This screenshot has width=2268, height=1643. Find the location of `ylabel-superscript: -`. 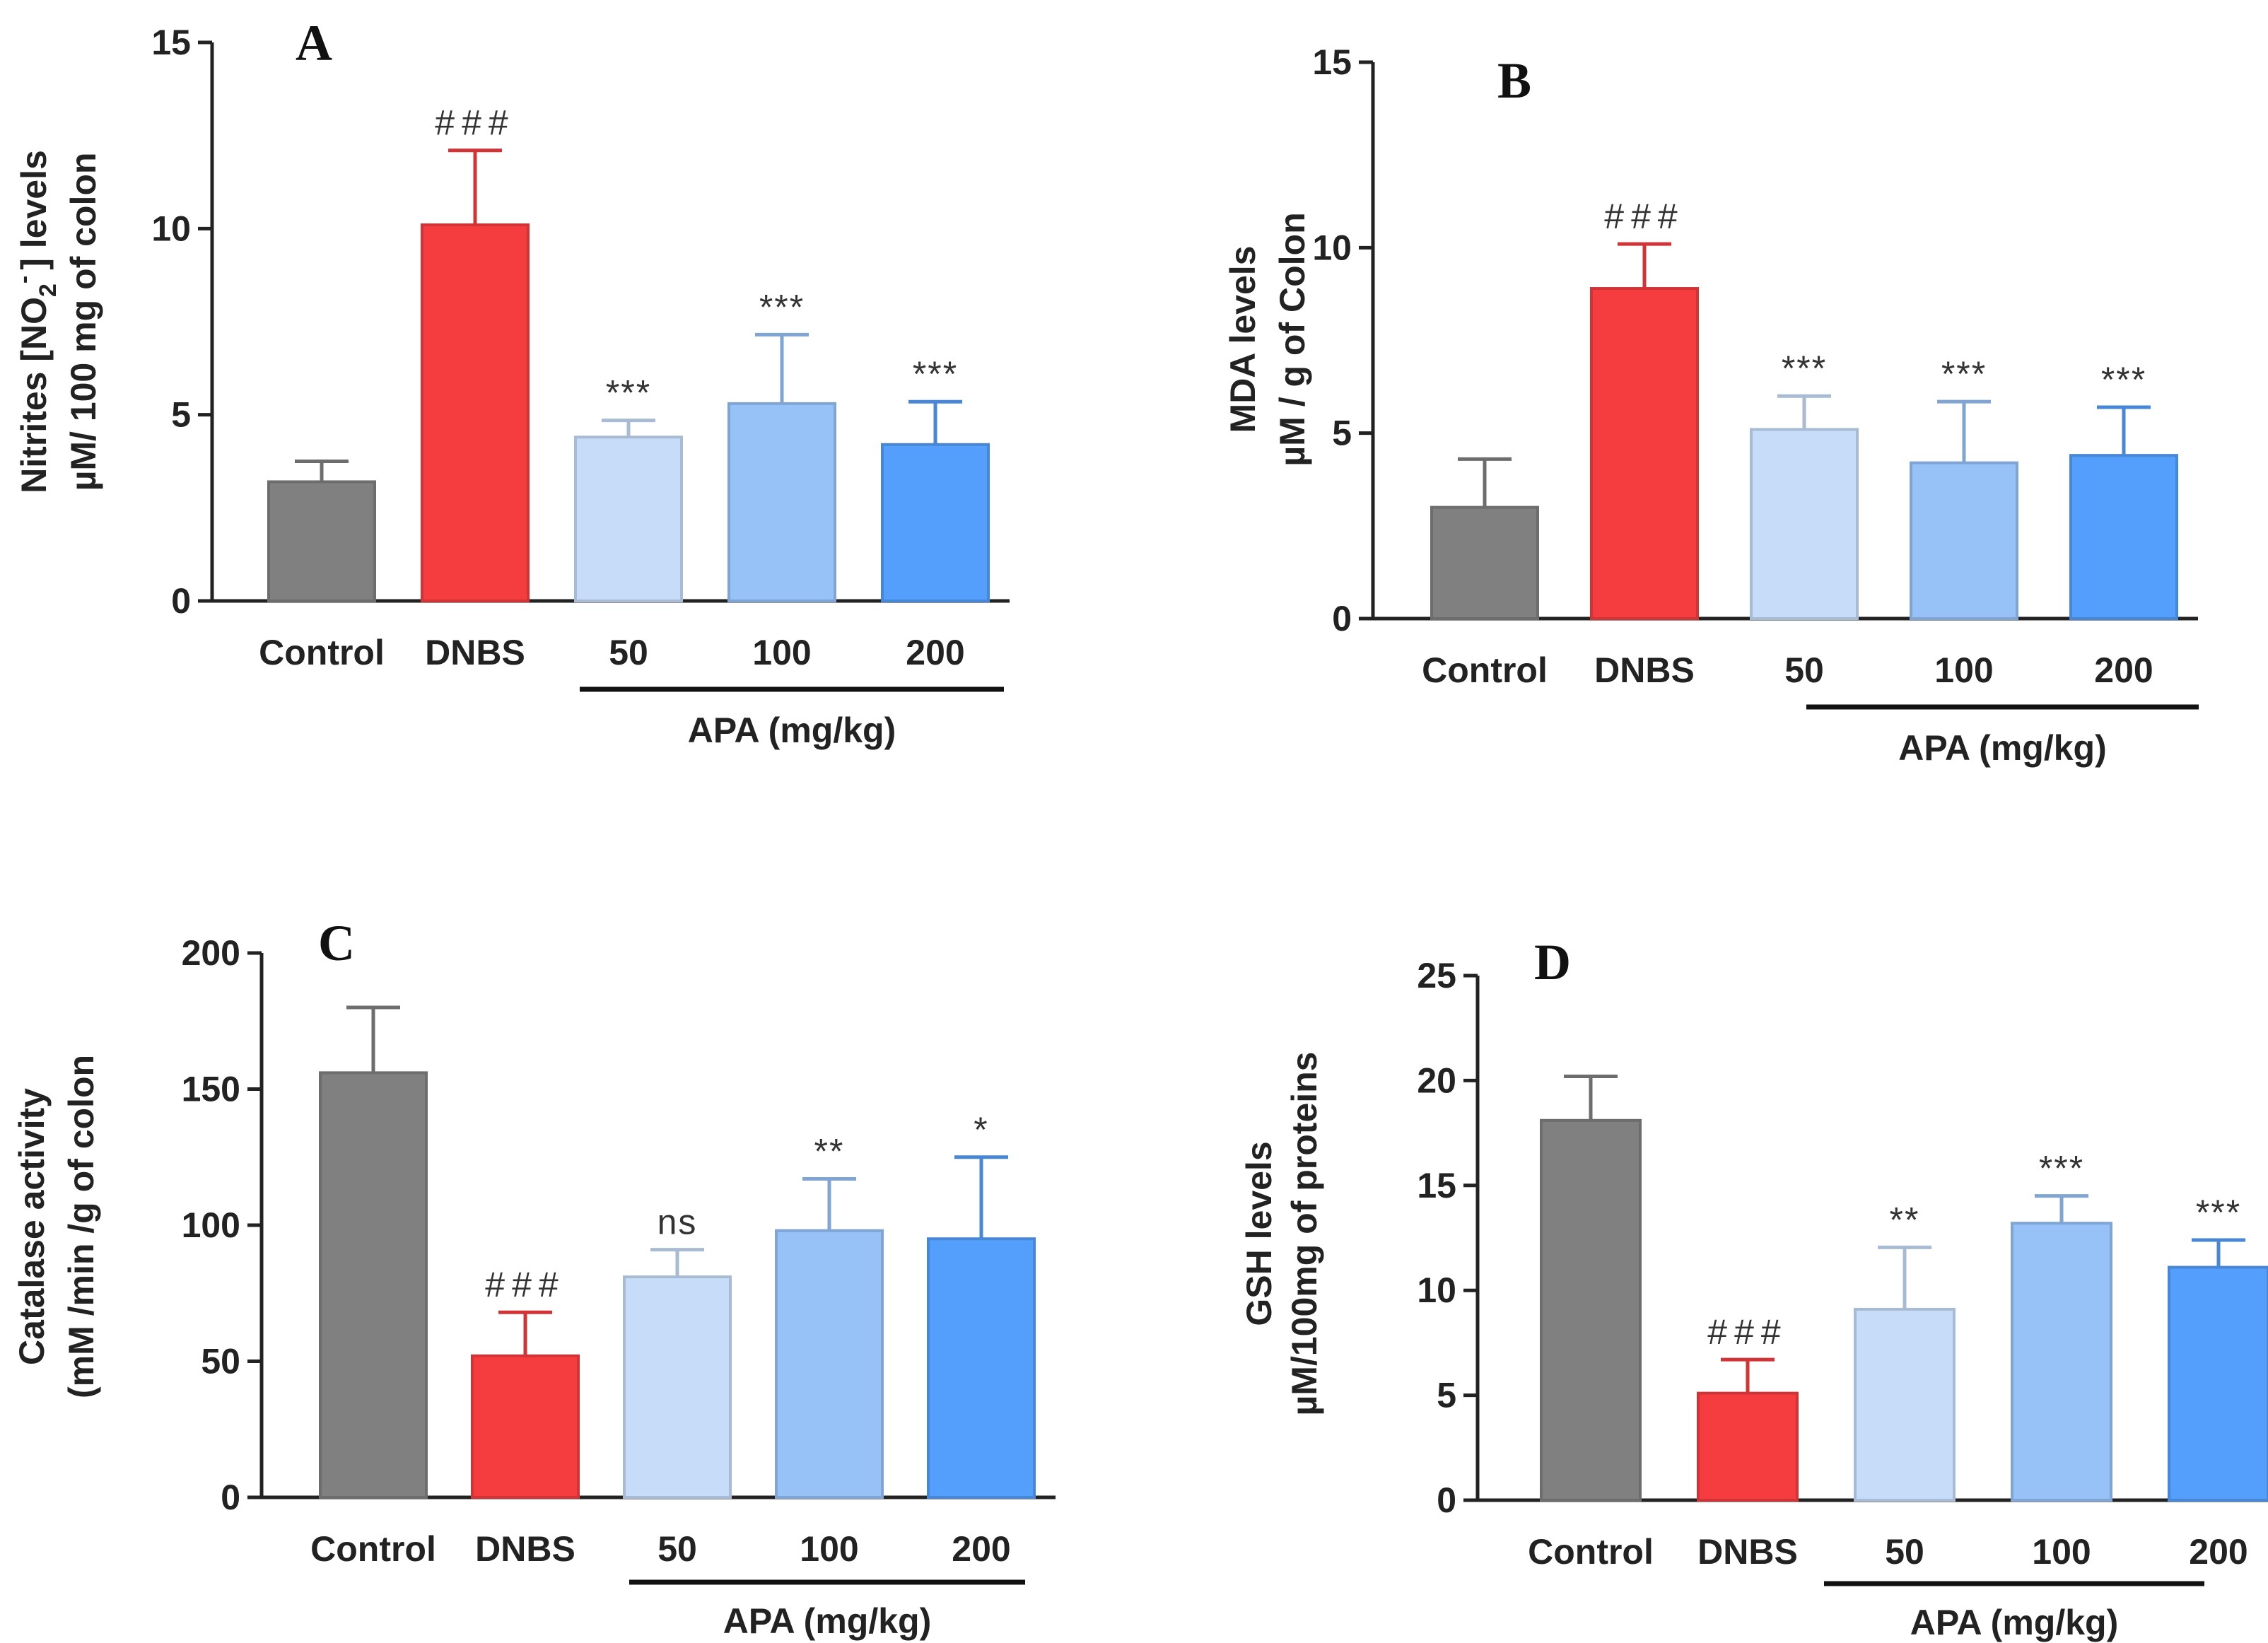

ylabel-superscript: - is located at coordinates (24, 279).